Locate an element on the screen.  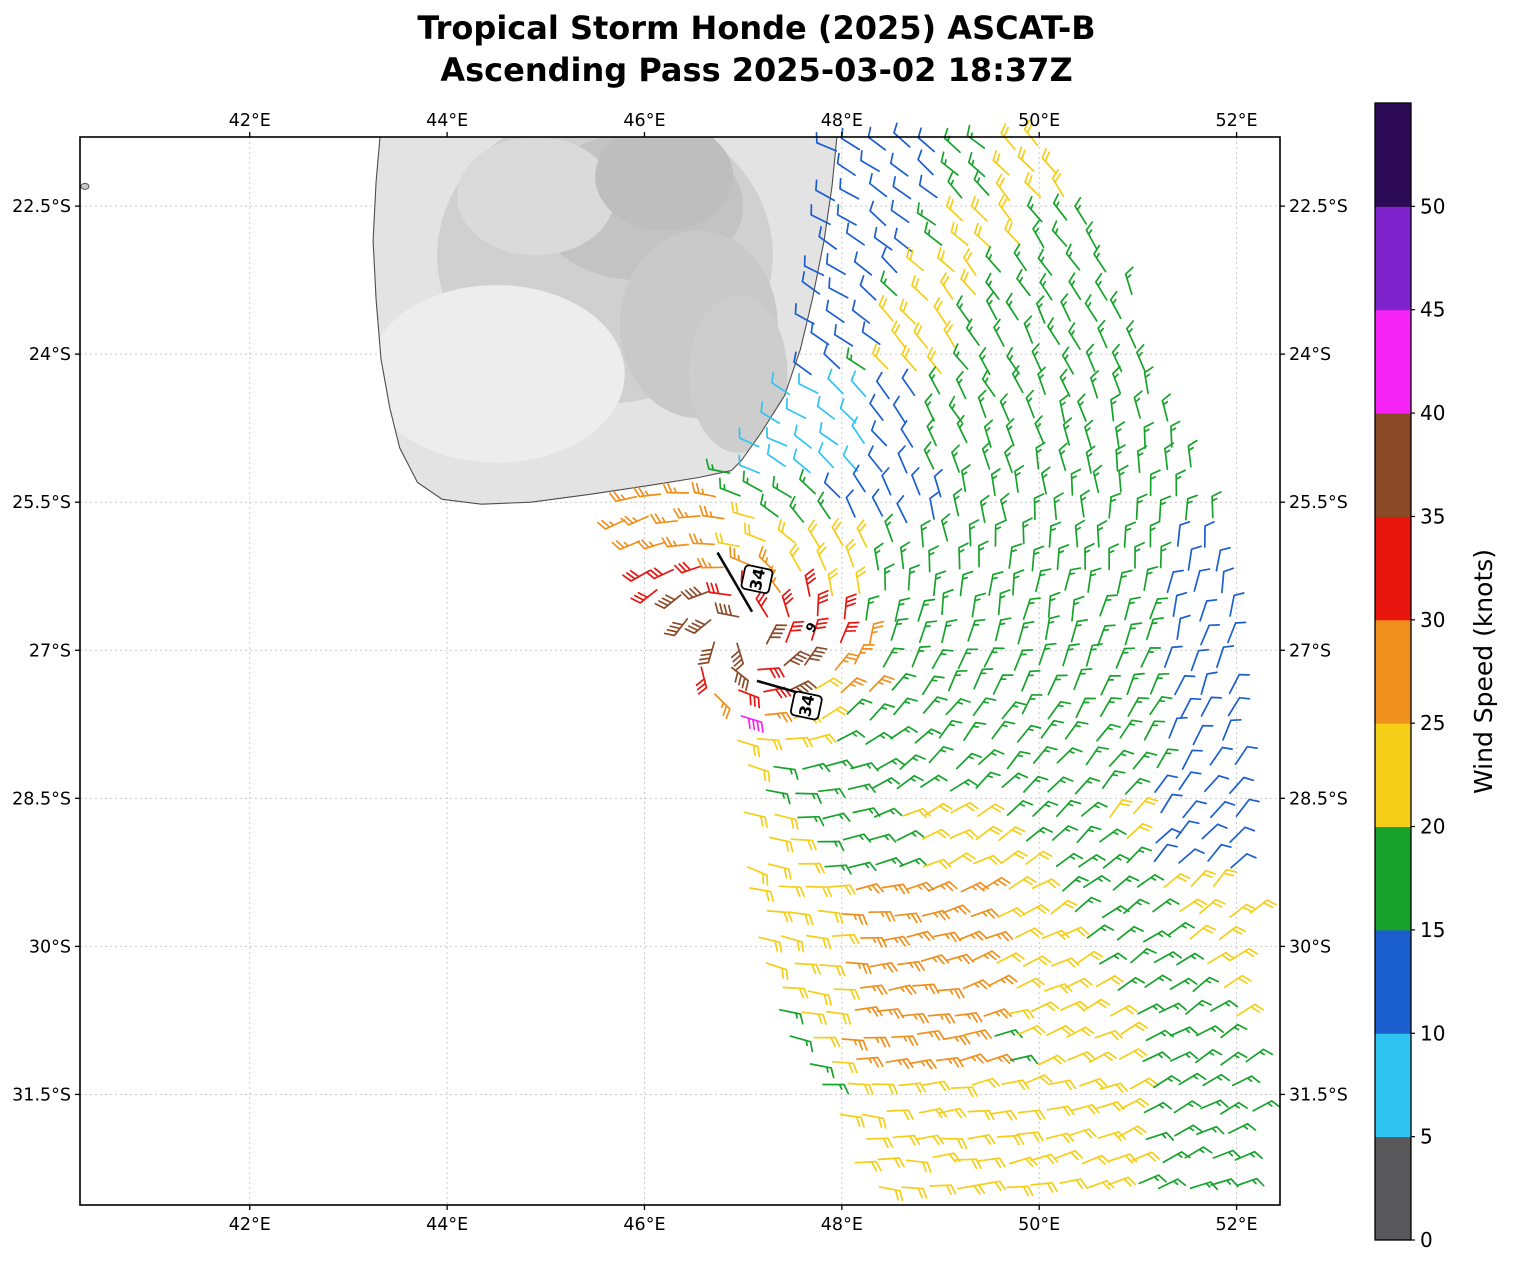
terrain-shading is located at coordinates (580, 300).